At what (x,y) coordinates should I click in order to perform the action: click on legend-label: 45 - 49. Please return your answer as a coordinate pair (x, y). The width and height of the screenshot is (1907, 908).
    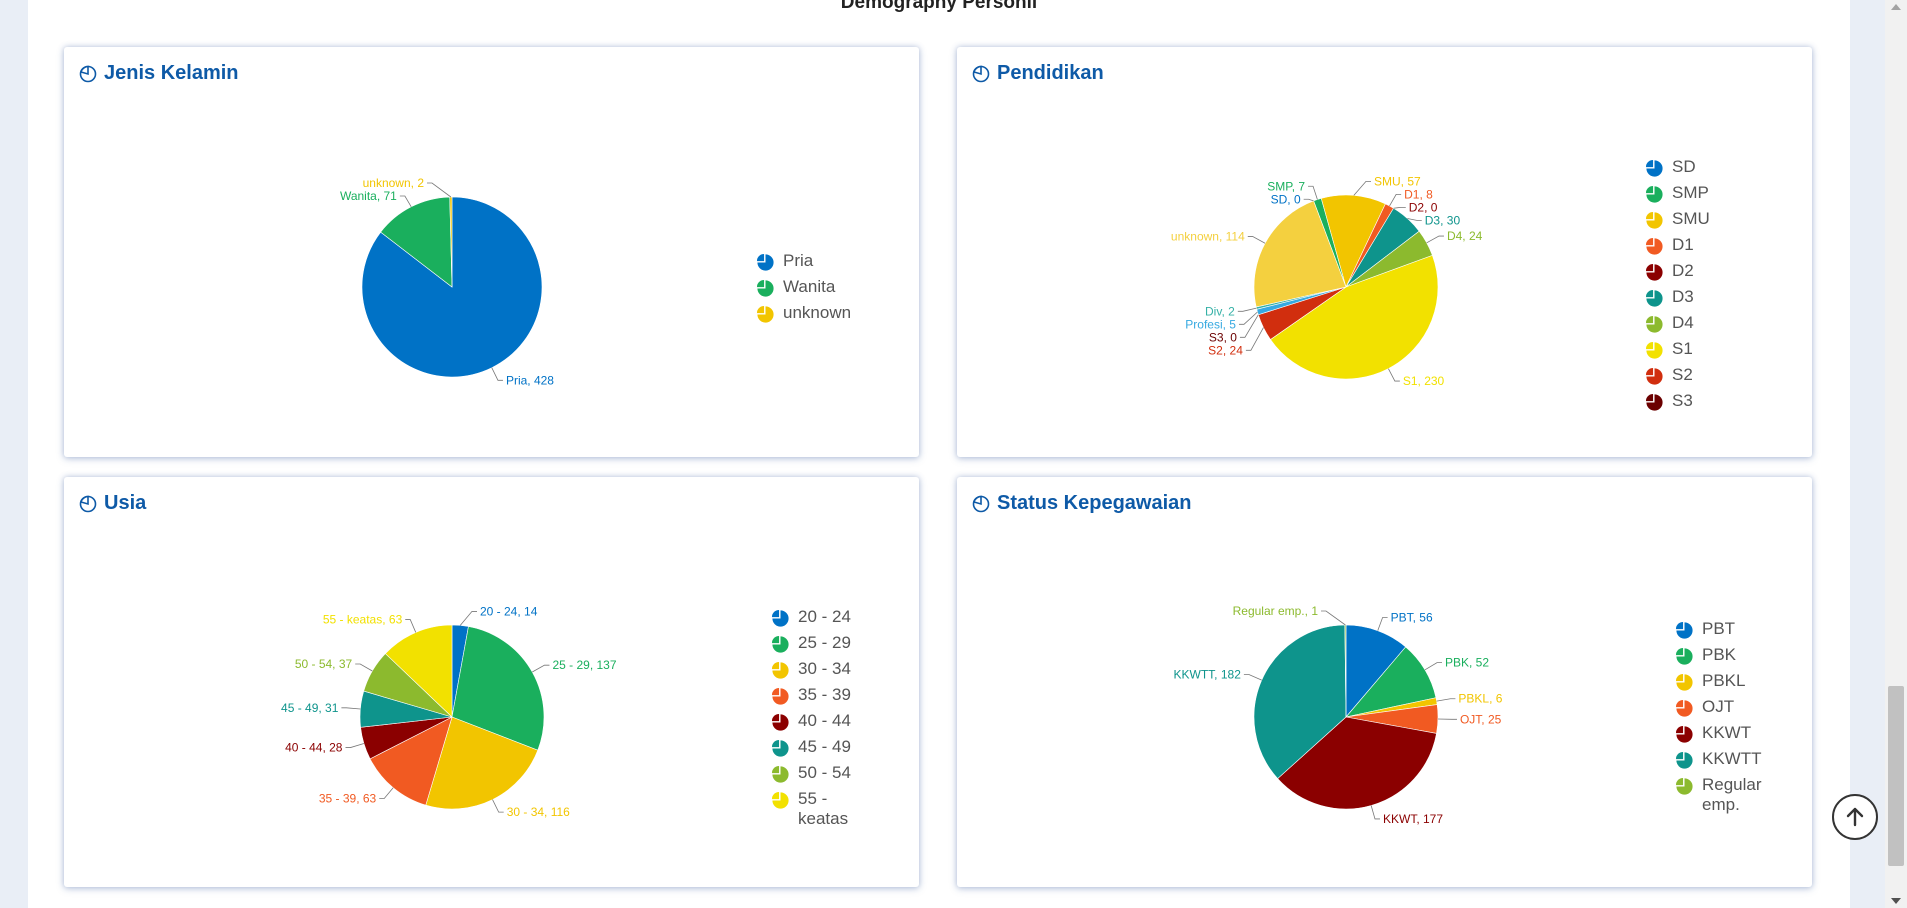
    Looking at the image, I should click on (824, 746).